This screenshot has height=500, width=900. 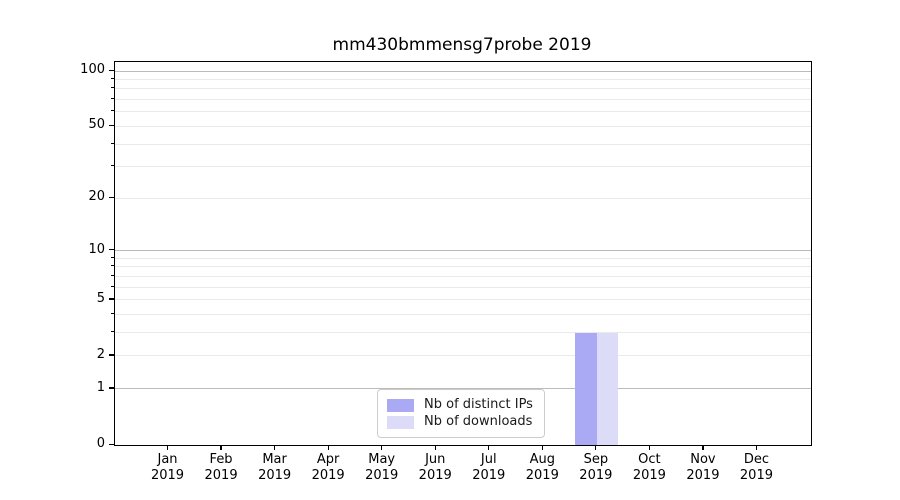 What do you see at coordinates (100, 298) in the screenshot?
I see `y-tick-label: 5` at bounding box center [100, 298].